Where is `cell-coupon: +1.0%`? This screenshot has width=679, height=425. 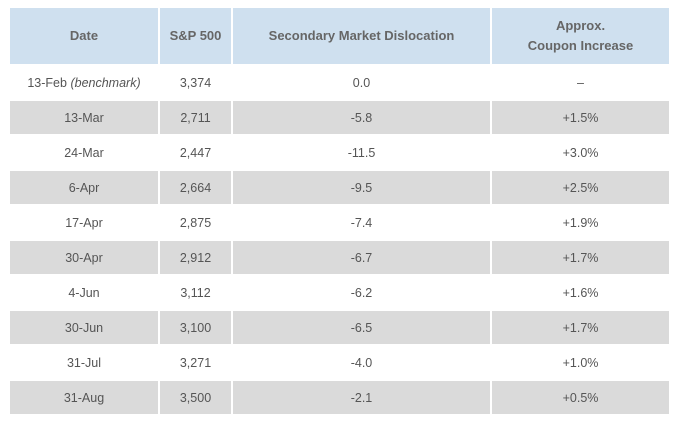
cell-coupon: +1.0% is located at coordinates (580, 363).